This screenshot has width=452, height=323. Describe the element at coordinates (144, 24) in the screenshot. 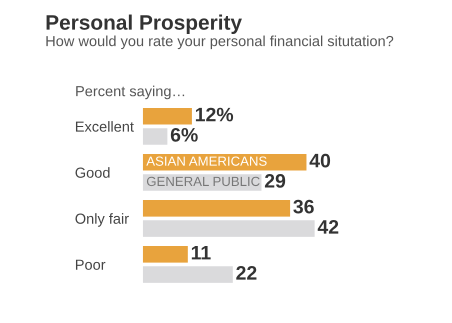

I see `chart-title: Personal Prosperity` at that location.